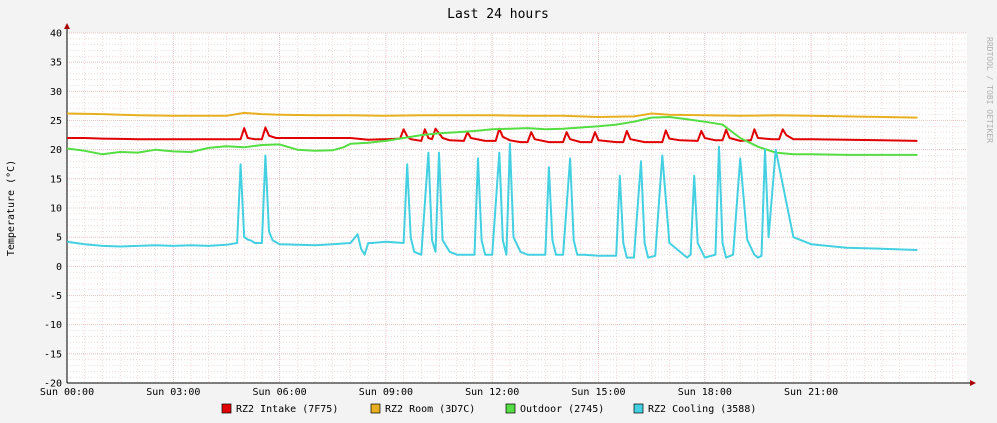 The image size is (997, 423). Describe the element at coordinates (280, 392) in the screenshot. I see `x-tick-label: Sun 06:00` at that location.